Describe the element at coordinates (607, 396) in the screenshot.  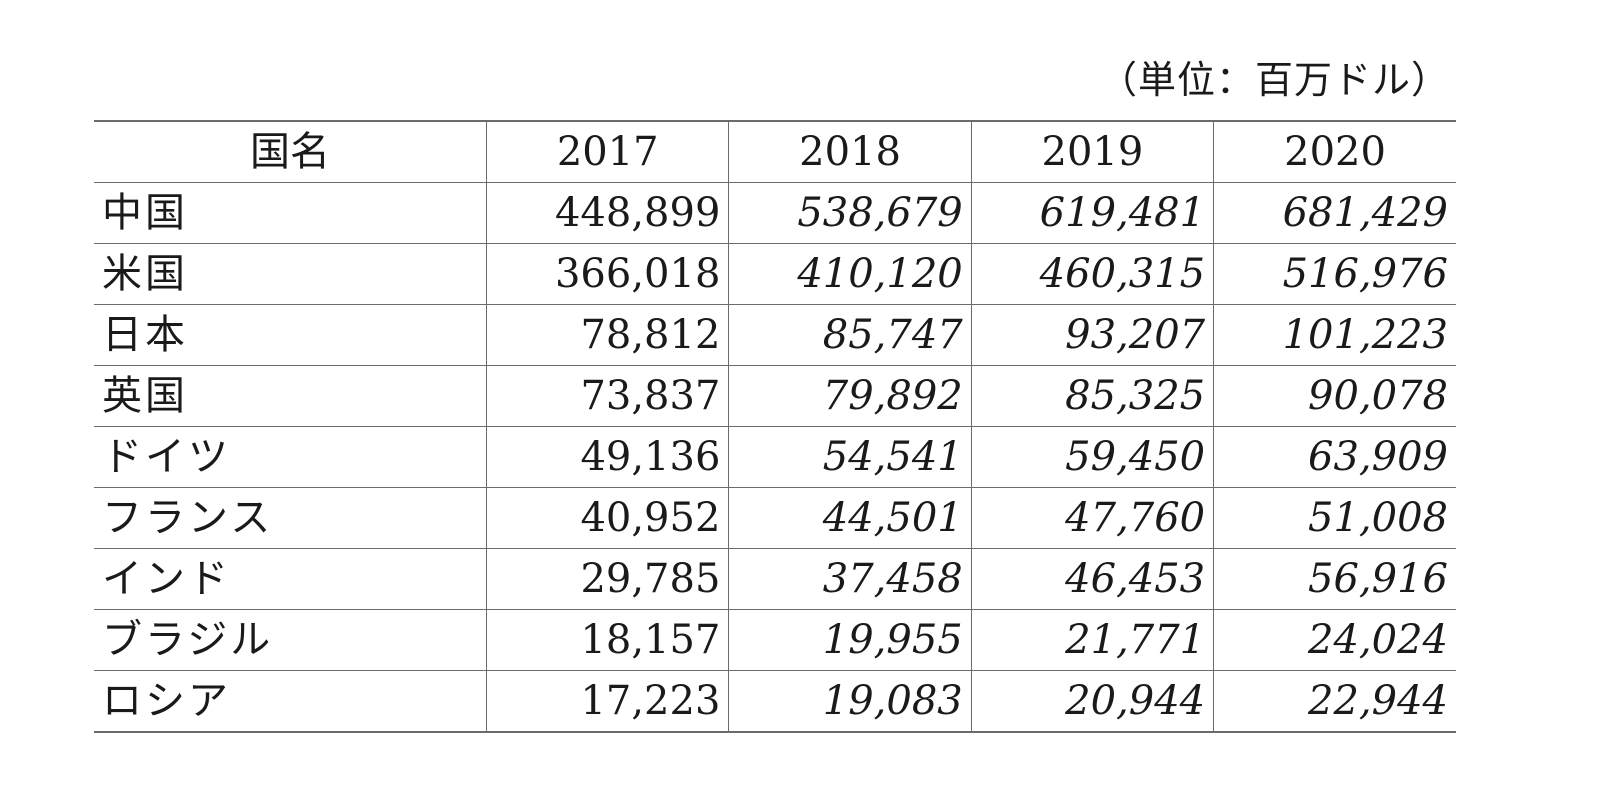
I see `value-cell: 73,837` at that location.